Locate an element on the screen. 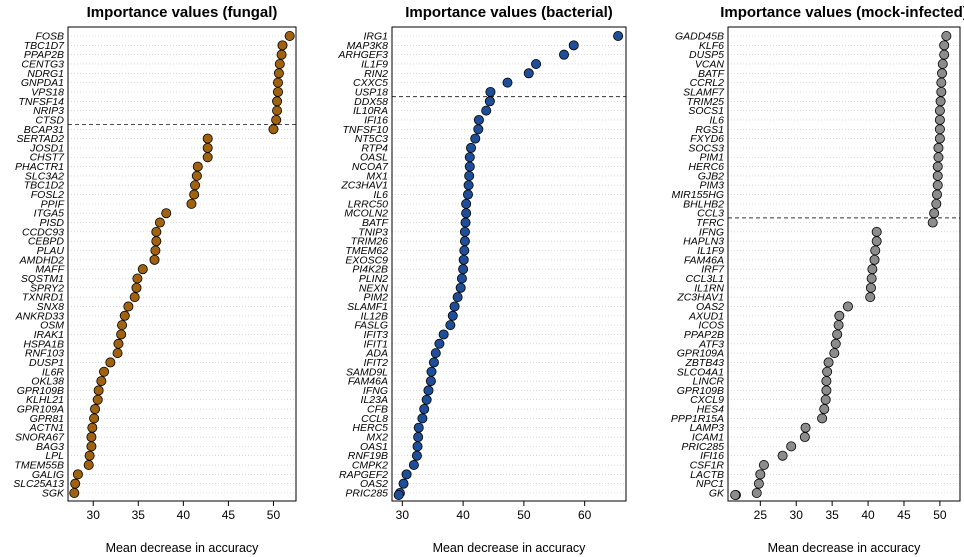  fungal-gene-label: IL6R is located at coordinates (53, 372).